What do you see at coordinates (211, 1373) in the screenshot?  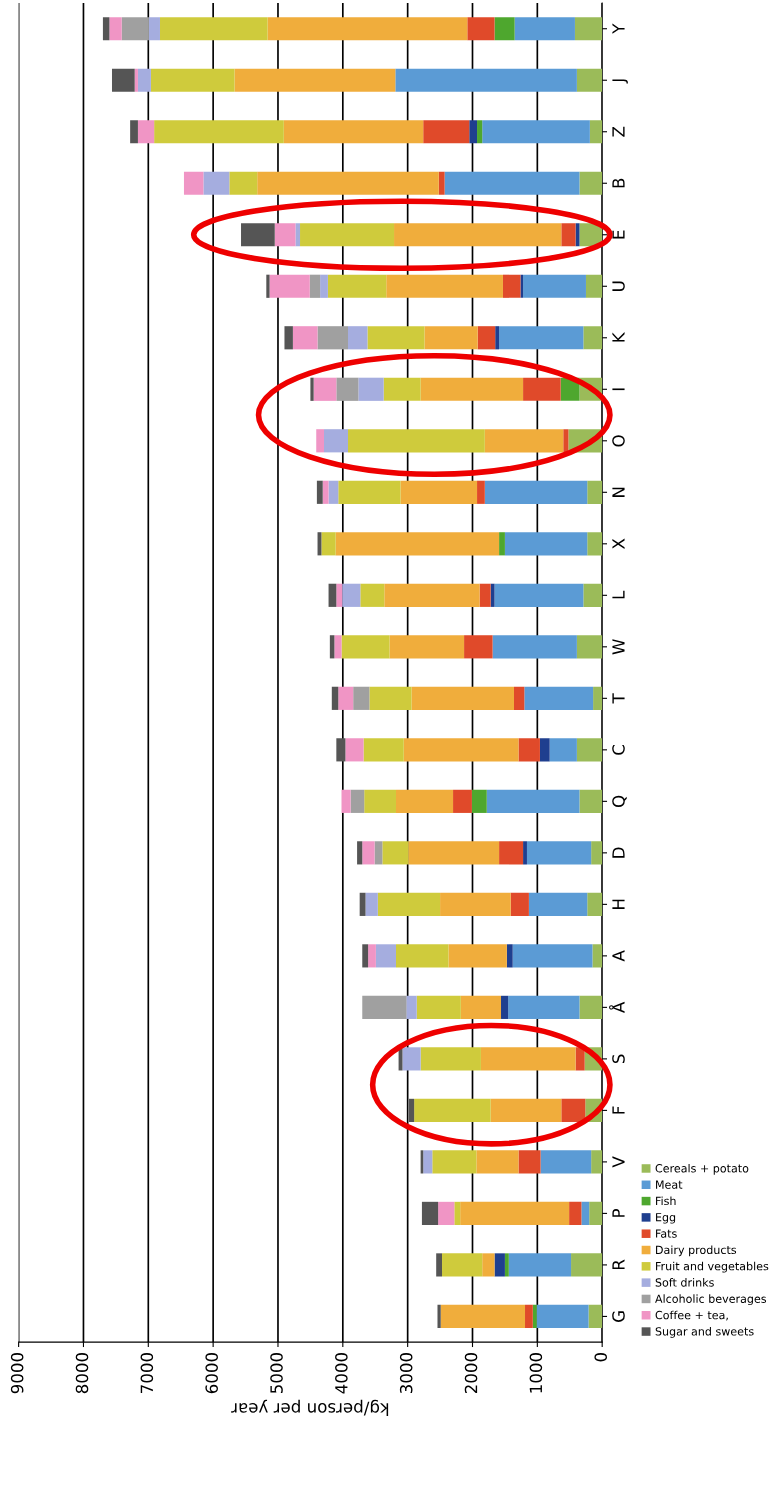 I see `x-tick-label: 6000` at bounding box center [211, 1373].